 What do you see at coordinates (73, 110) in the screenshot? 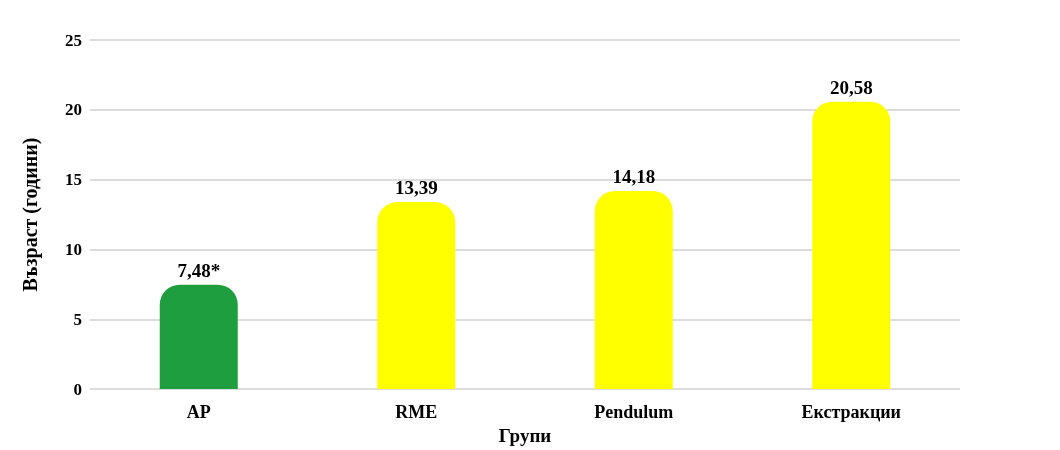
I see `y-tick-label: 20` at bounding box center [73, 110].